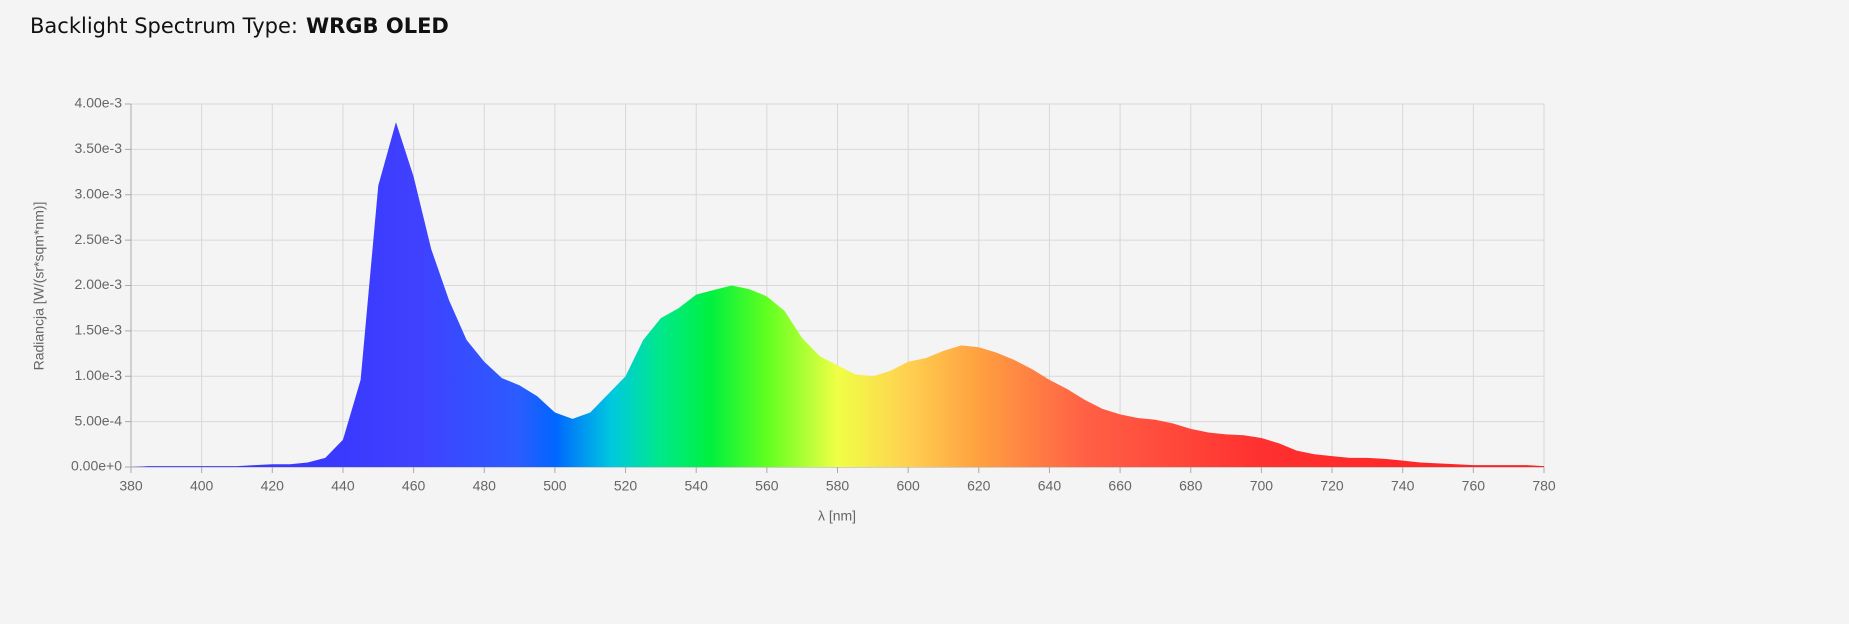  Describe the element at coordinates (96, 466) in the screenshot. I see `y-tick-label: 0.00e+0` at that location.